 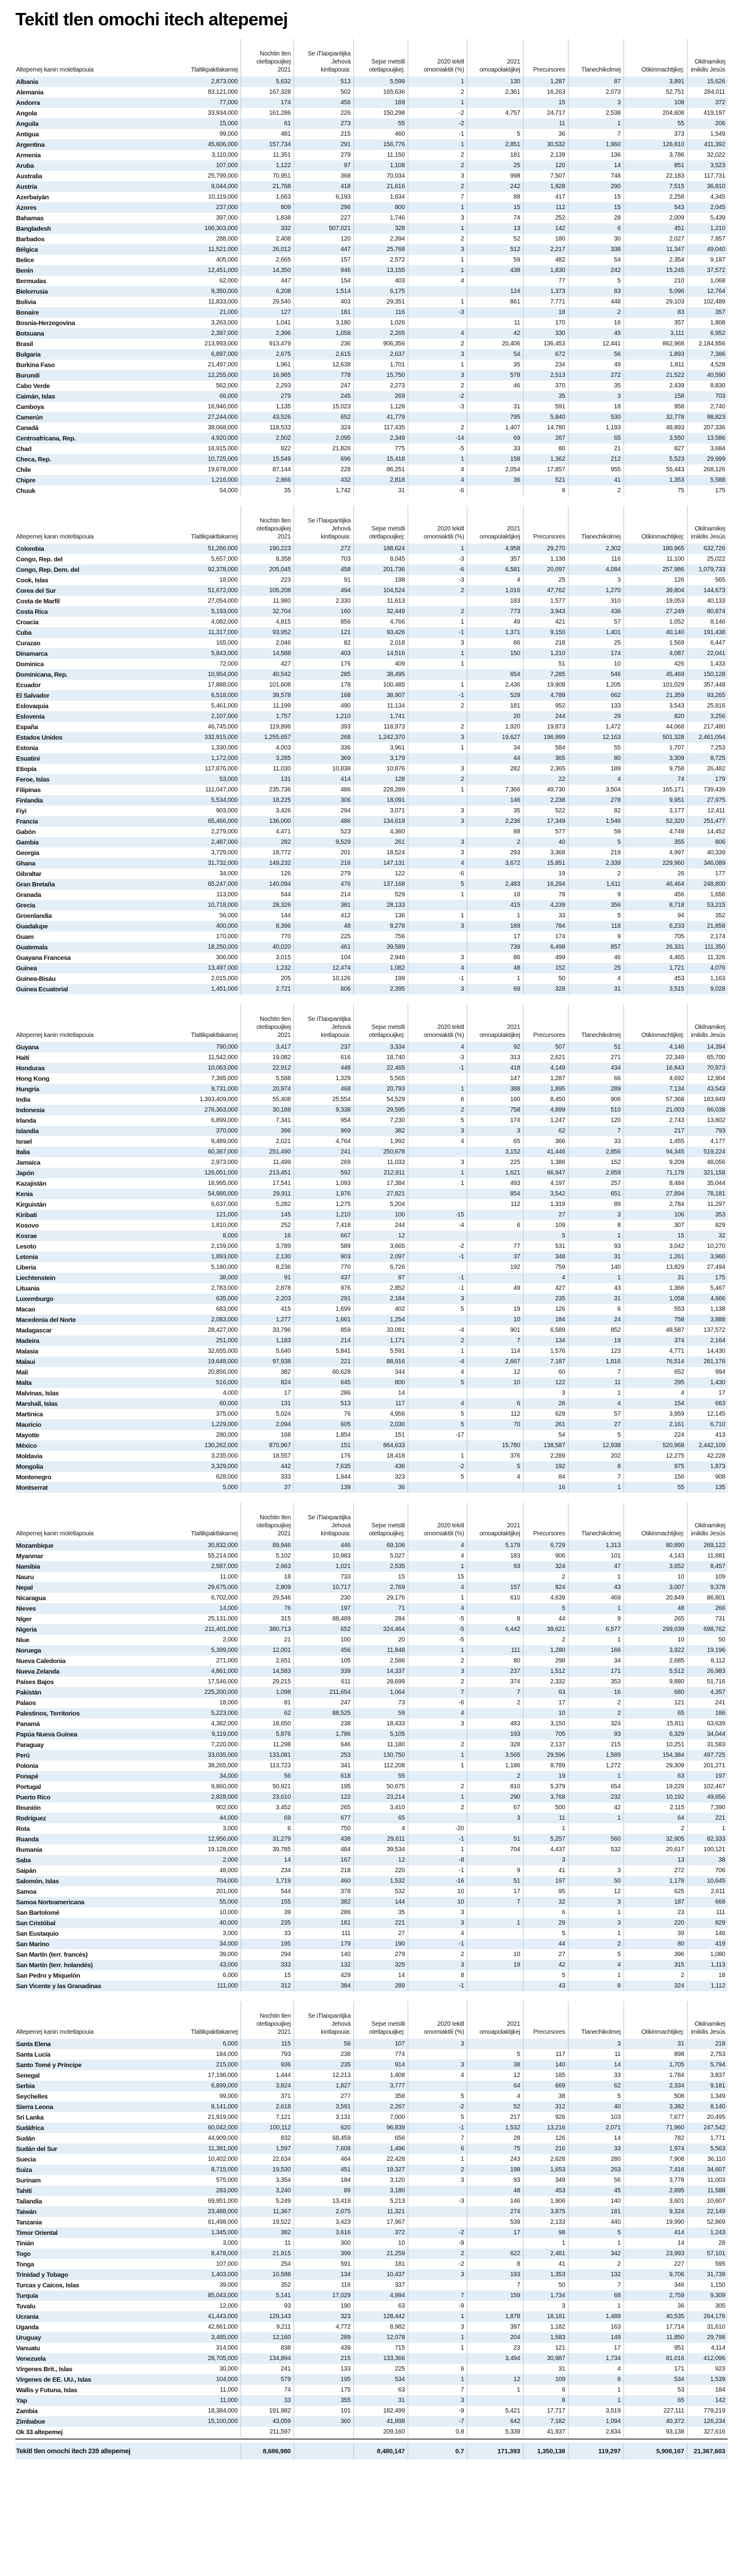 I want to click on value-cell: 136,453, so click(x=546, y=344).